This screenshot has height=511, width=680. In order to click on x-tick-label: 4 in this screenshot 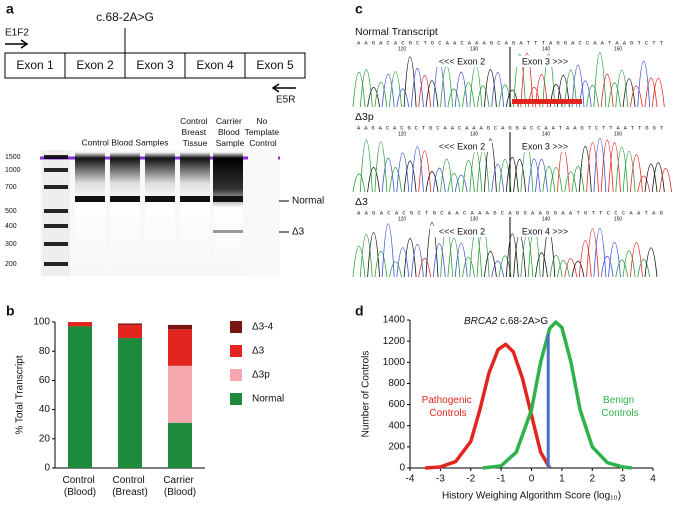, I will do `click(653, 479)`.